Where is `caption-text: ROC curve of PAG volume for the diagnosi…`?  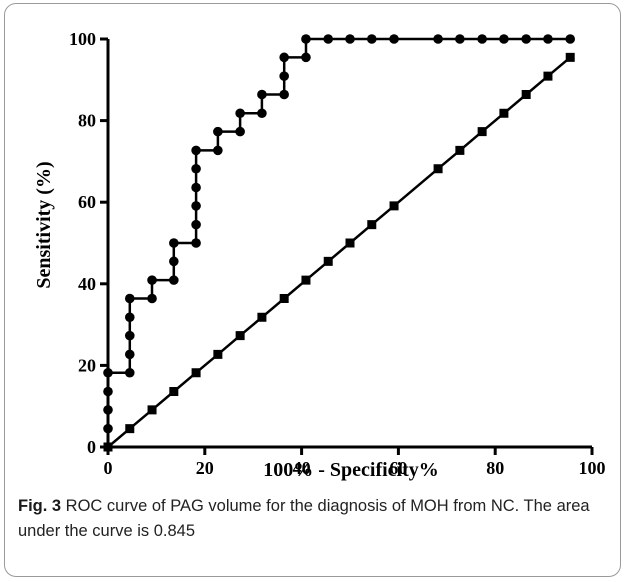 caption-text: ROC curve of PAG volume for the diagnosi… is located at coordinates (304, 518).